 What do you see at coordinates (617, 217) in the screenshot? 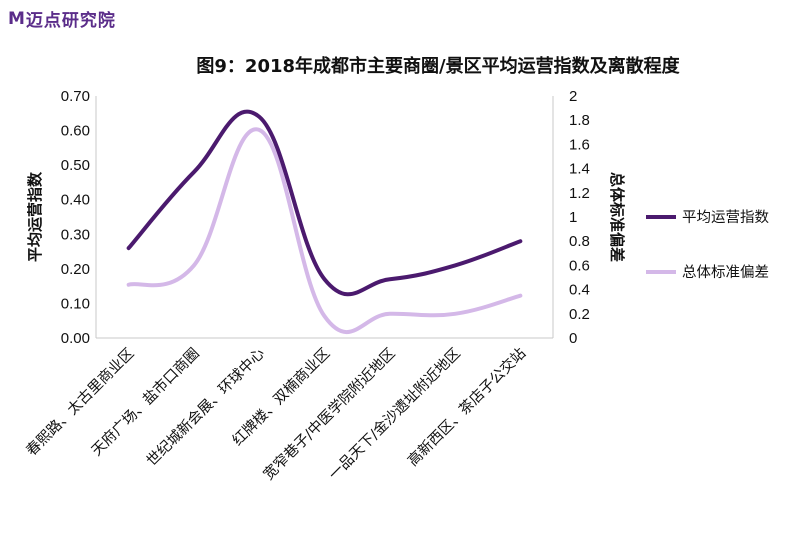
I see `y2-axis-label: 总体标准偏差` at bounding box center [617, 217].